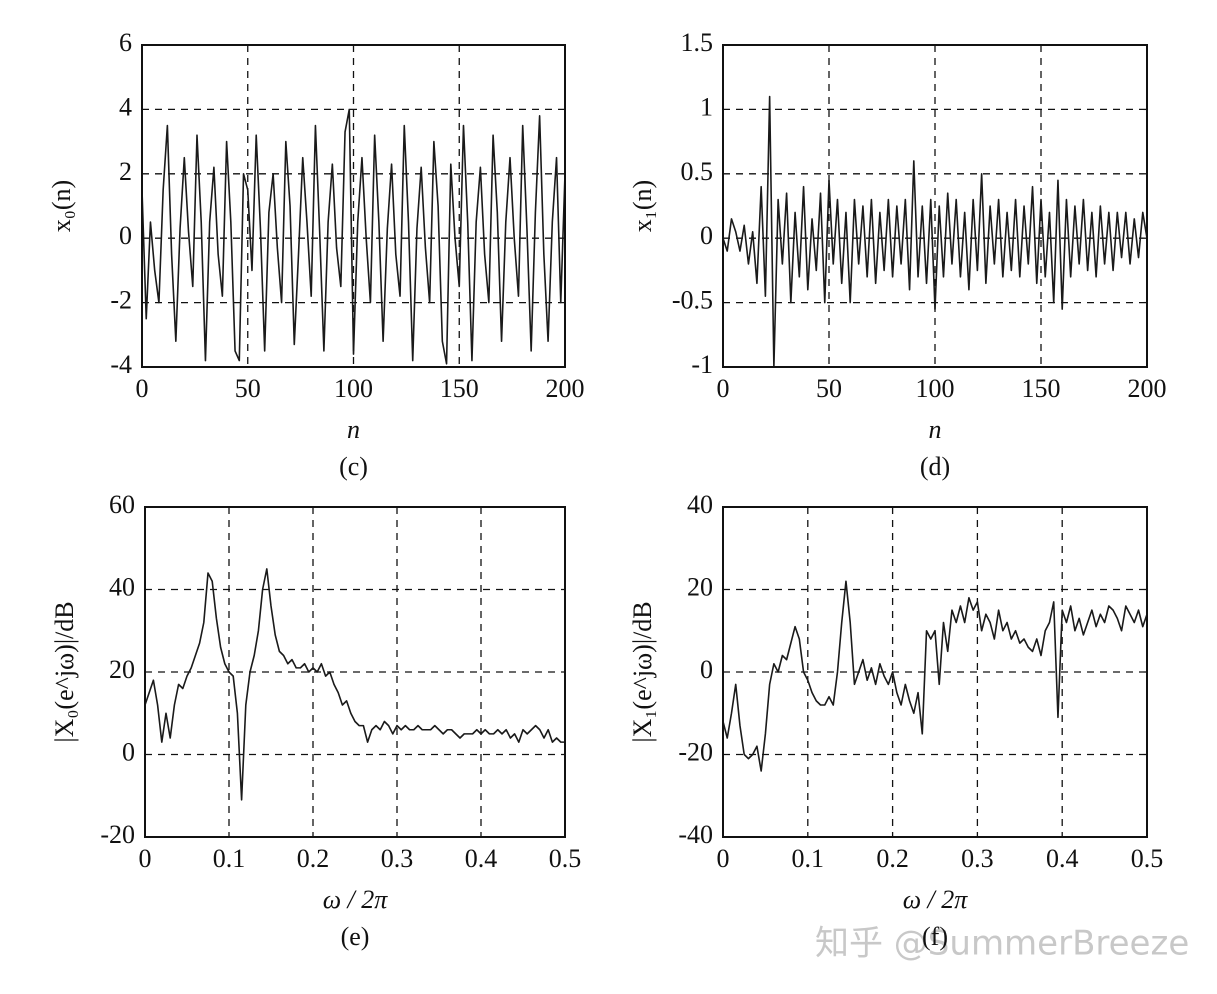 The height and width of the screenshot is (994, 1217). What do you see at coordinates (121, 300) in the screenshot?
I see `y-tick-label: -2` at bounding box center [121, 300].